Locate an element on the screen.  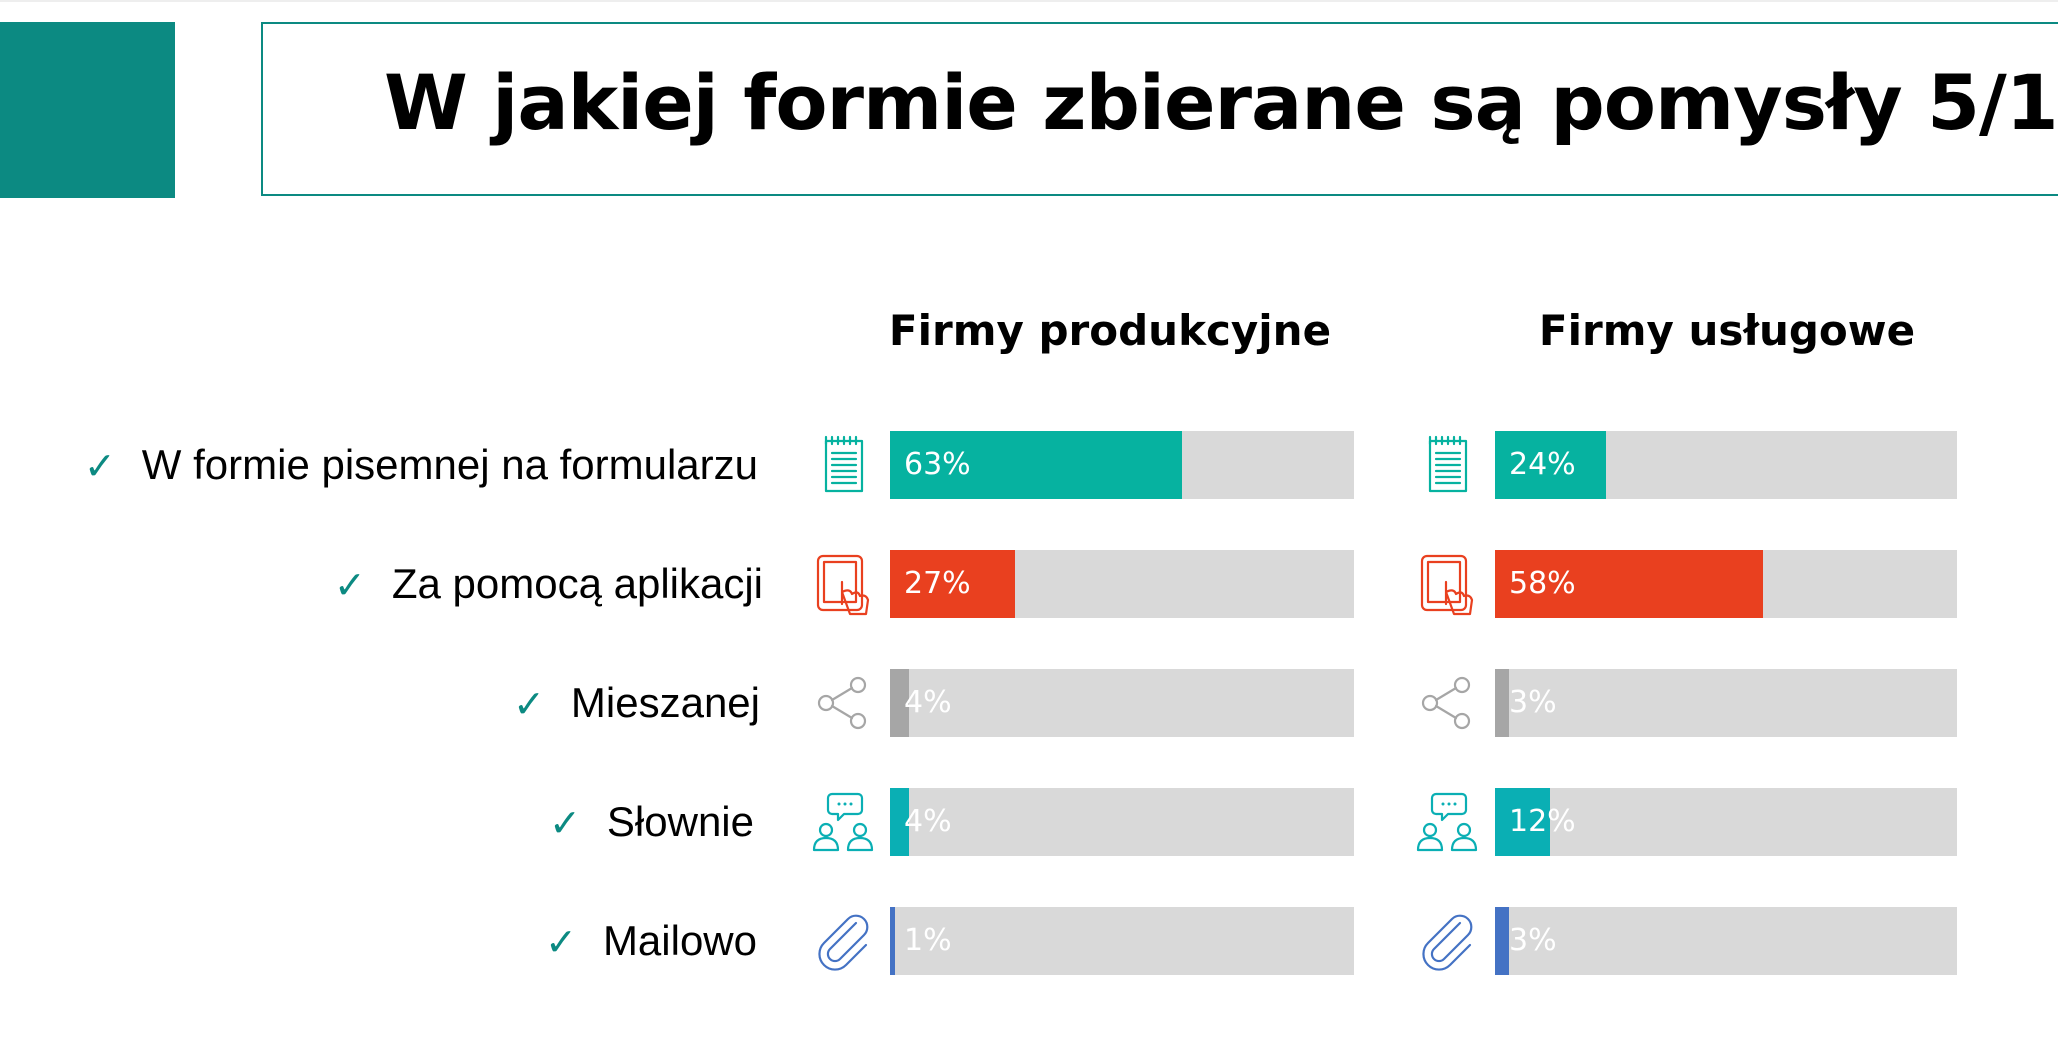
category-label: ✓ Za pomocą aplikacji is located at coordinates (548, 584).